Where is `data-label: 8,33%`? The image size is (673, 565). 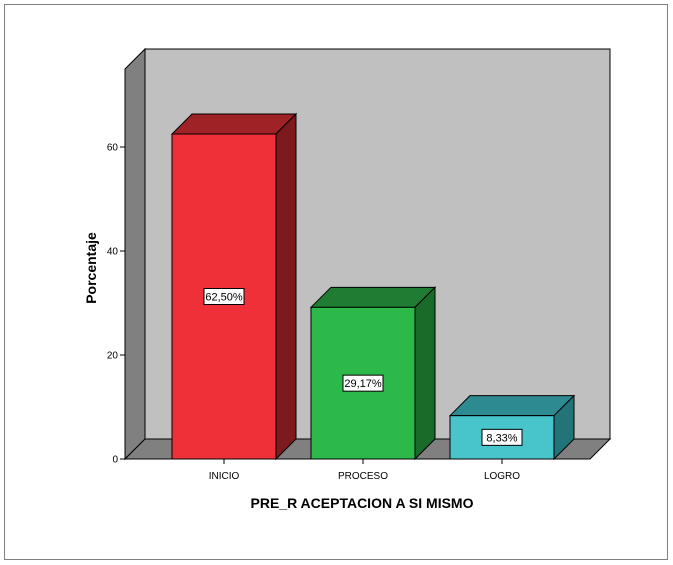 data-label: 8,33% is located at coordinates (501, 438).